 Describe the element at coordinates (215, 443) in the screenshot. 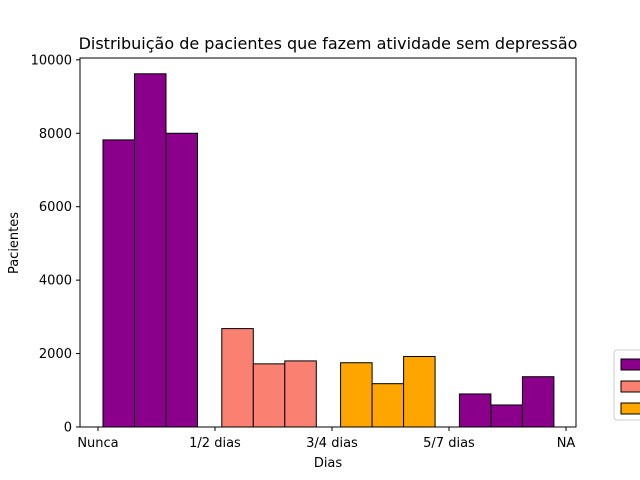

I see `x-tick-label: 1/2 dias` at that location.